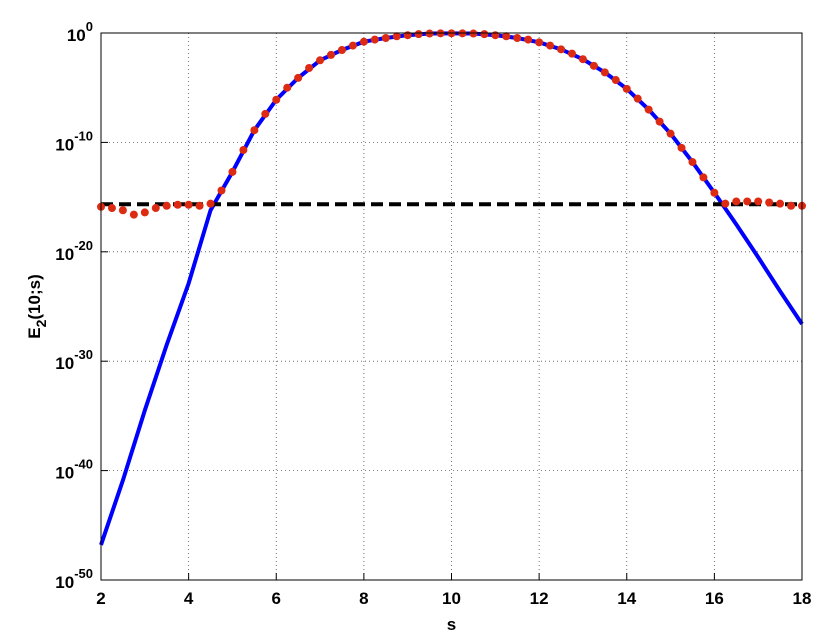  I want to click on y-tick-label: 10-50, so click(74, 579).